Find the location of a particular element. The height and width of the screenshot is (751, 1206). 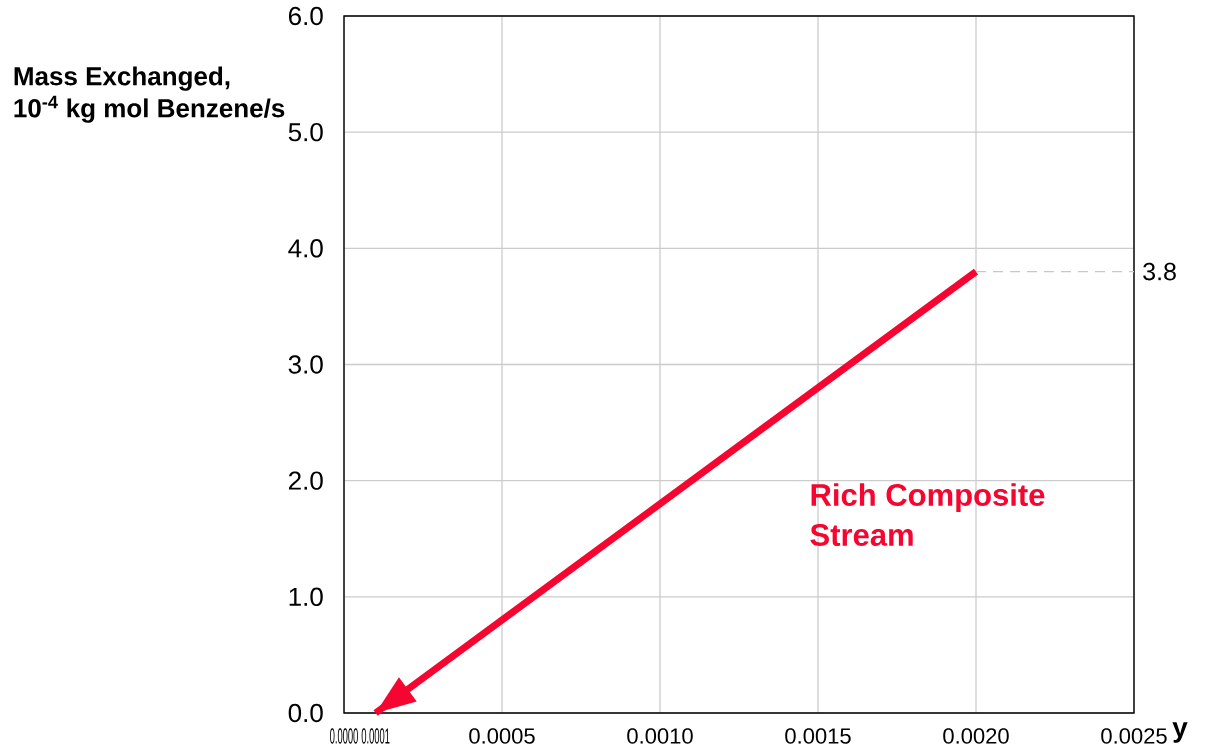

y-axis-title: Mass Exchanged, 10$^{-4}$ kg mol Benzene/s is located at coordinates (149, 94).